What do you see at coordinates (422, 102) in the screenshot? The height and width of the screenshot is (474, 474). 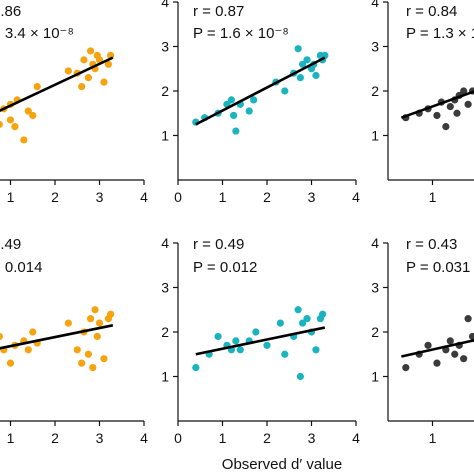 I see `scatter-panel: 1 1 2 3 4 r = 0.84 P = 1.3 × 10` at bounding box center [422, 102].